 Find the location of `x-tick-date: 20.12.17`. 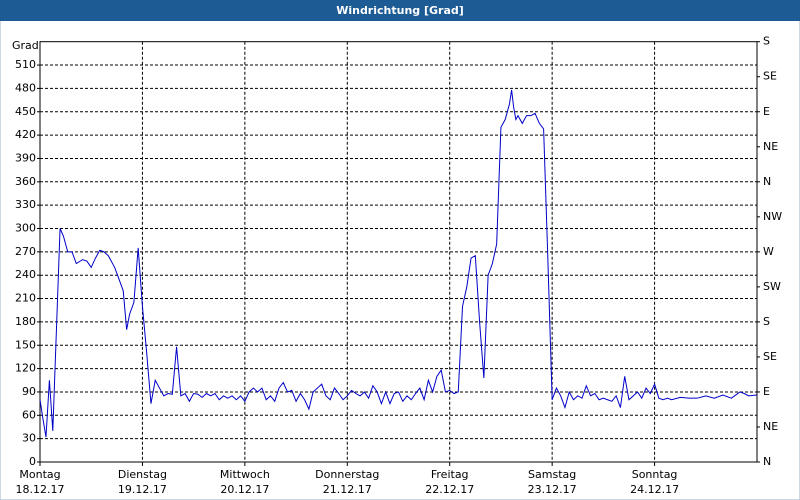

x-tick-date: 20.12.17 is located at coordinates (244, 489).